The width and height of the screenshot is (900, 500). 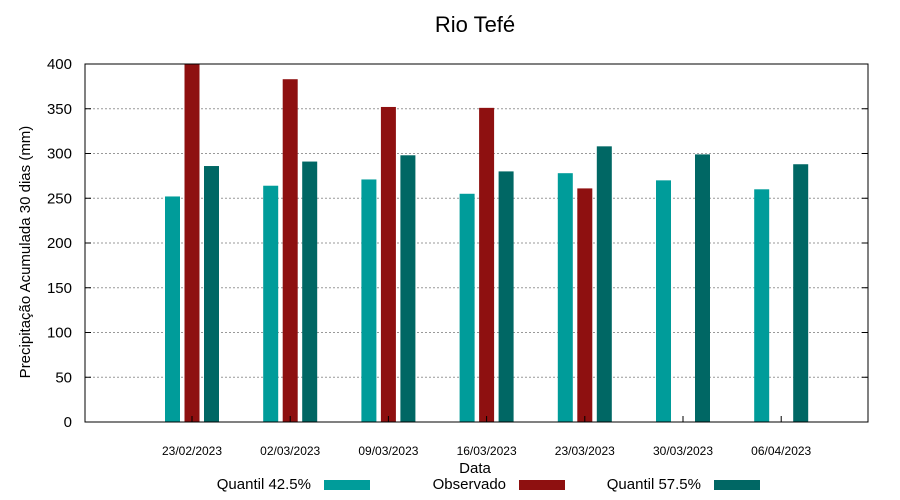 I want to click on legend: Quantil 42.5% Observado Quantil 57.5%, so click(x=488, y=484).